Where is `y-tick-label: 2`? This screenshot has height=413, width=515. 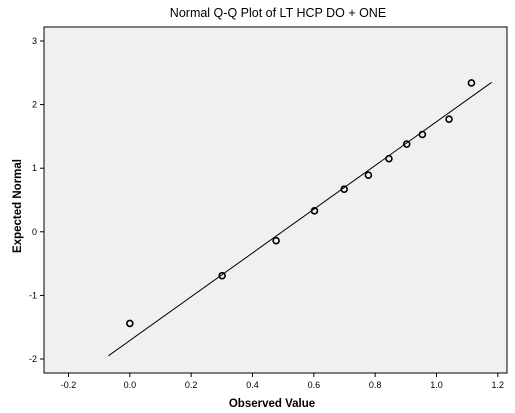 y-tick-label: 2 is located at coordinates (34, 105).